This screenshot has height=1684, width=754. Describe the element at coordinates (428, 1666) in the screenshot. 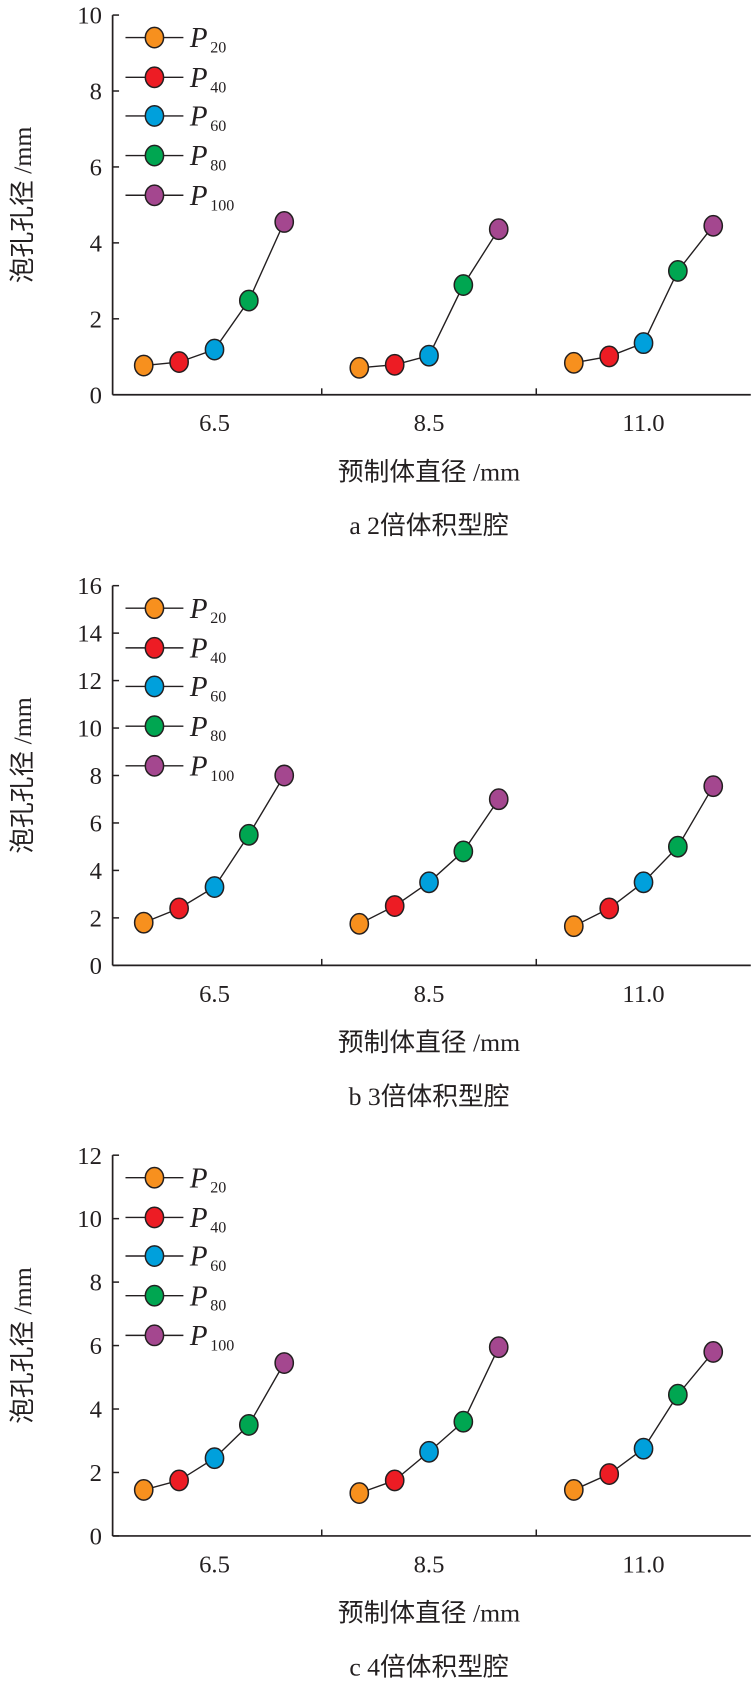

I see `chart-caption: c 4倍体积型腔` at that location.